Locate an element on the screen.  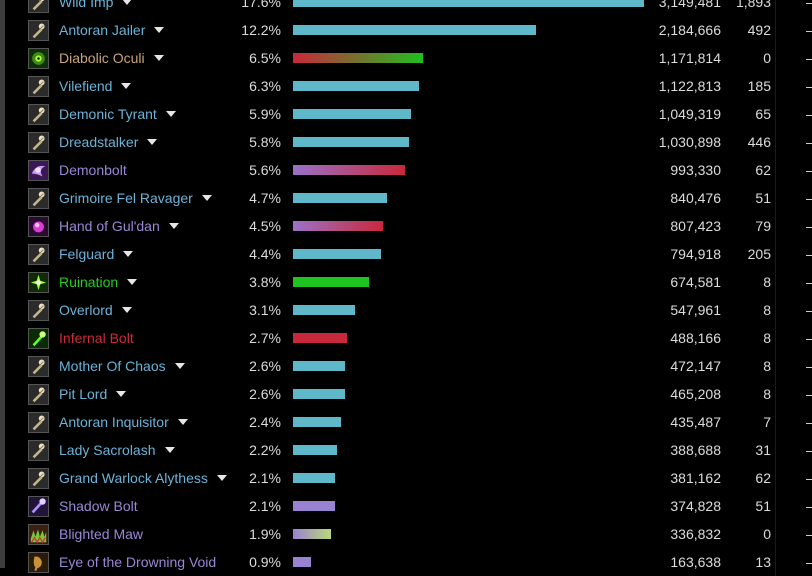
ability-name: Mother Of Chaos is located at coordinates (122, 366).